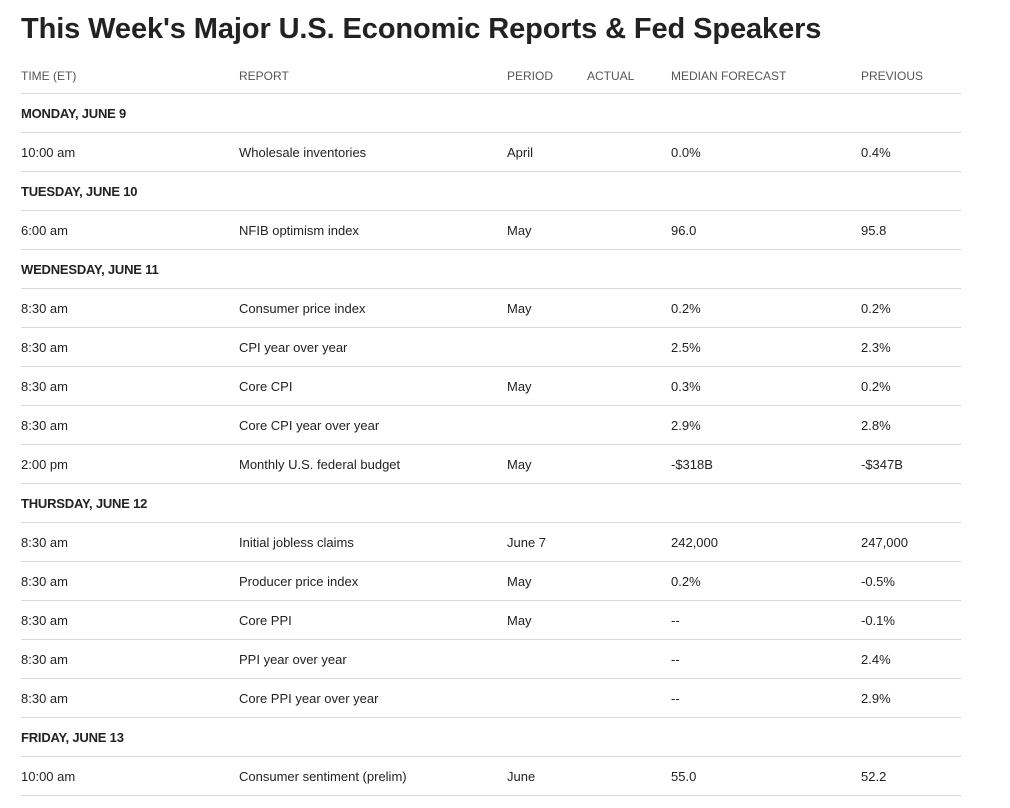  I want to click on day-label: MONDAY, JUNE 9, so click(491, 113).